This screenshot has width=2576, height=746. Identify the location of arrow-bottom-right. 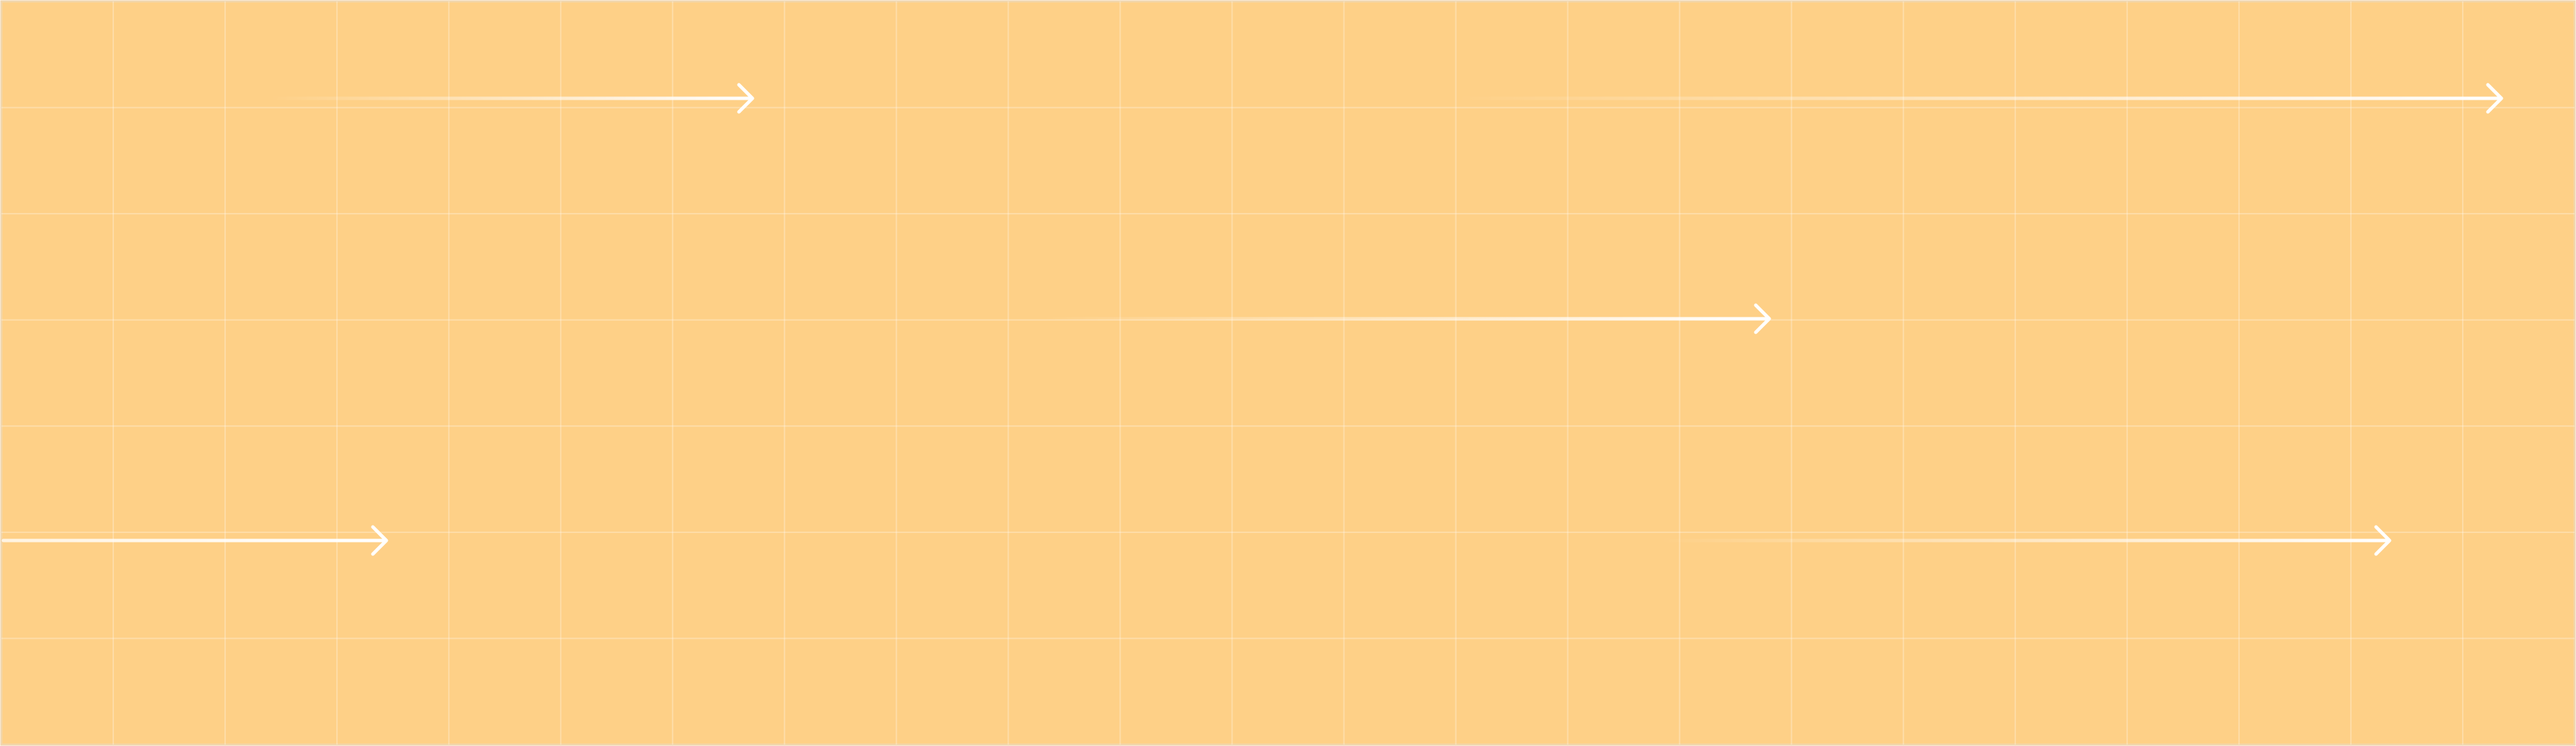
(2025, 541).